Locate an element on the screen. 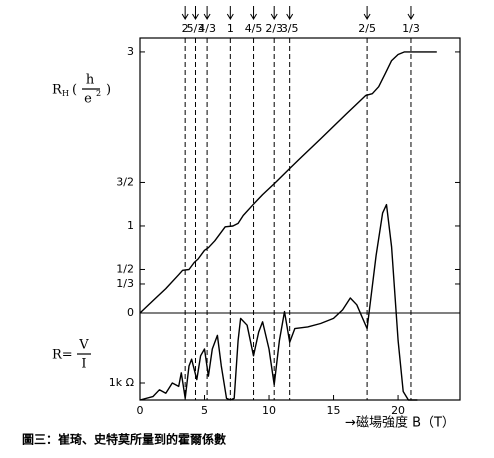  annotation-label: 2/5 is located at coordinates (367, 28).